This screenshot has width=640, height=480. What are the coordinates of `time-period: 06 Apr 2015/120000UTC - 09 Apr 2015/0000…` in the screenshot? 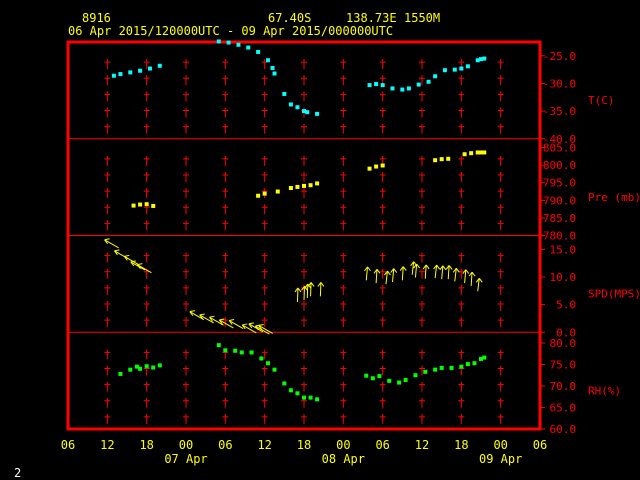 It's located at (231, 31).